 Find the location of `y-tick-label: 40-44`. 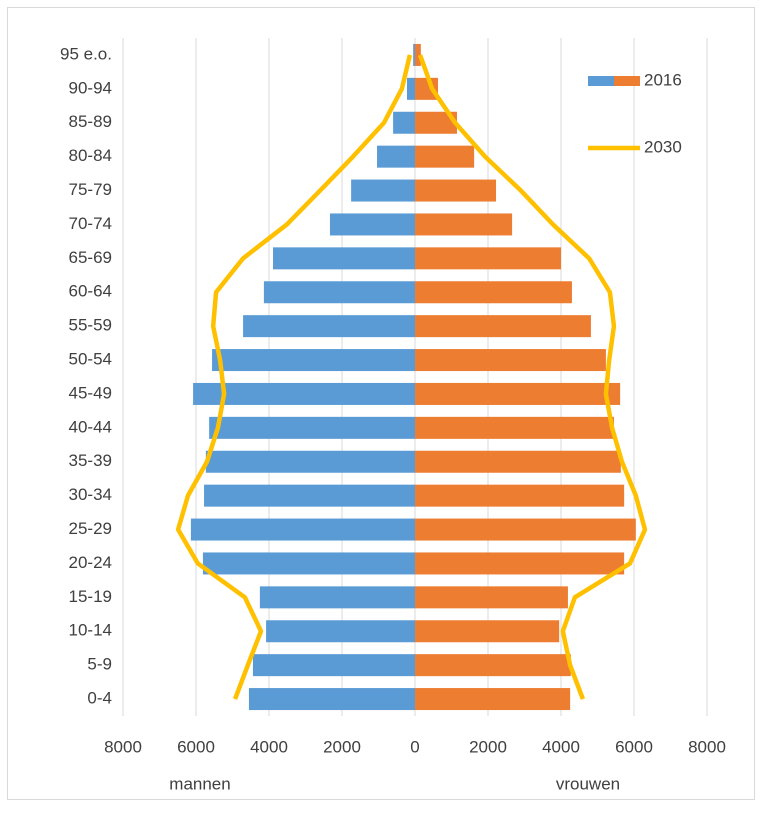

y-tick-label: 40-44 is located at coordinates (90, 426).